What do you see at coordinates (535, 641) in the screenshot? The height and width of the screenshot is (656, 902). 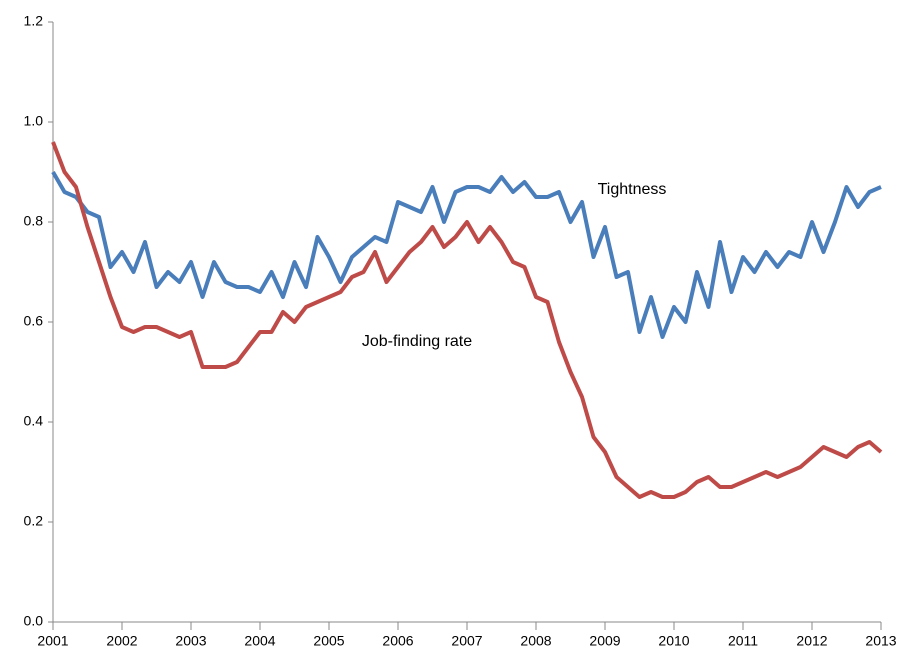 I see `x-tick-label: 2008` at bounding box center [535, 641].